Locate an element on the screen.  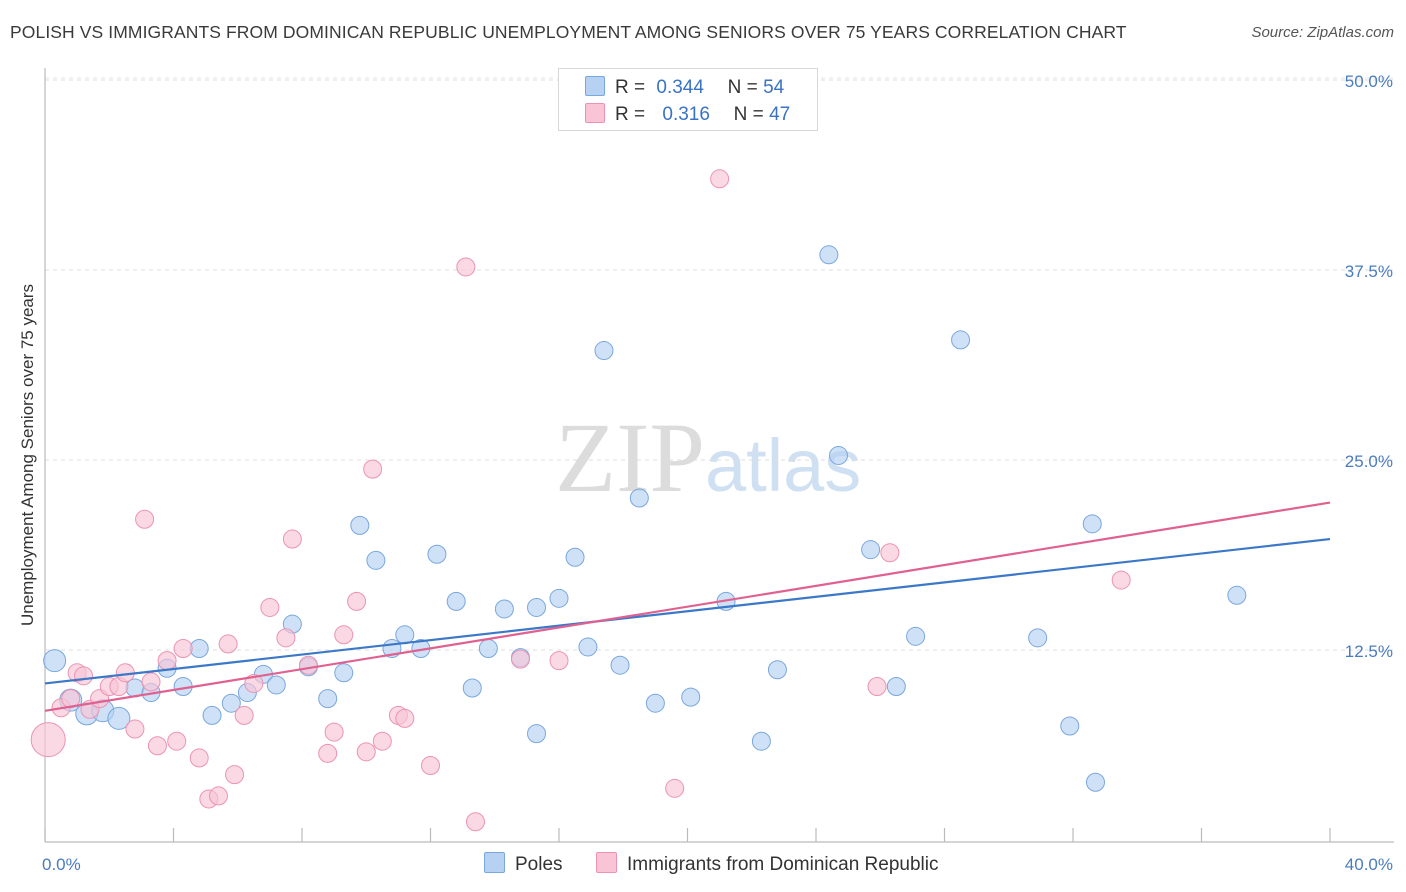
y-tick-label-0: 12.5% is located at coordinates (1369, 651).